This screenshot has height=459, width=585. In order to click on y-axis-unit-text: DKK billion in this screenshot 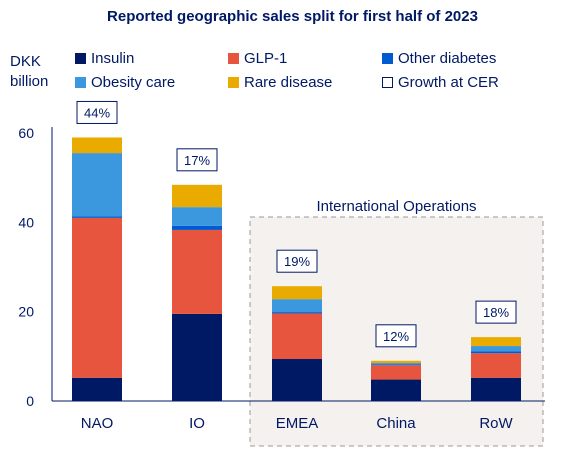, I will do `click(29, 71)`.